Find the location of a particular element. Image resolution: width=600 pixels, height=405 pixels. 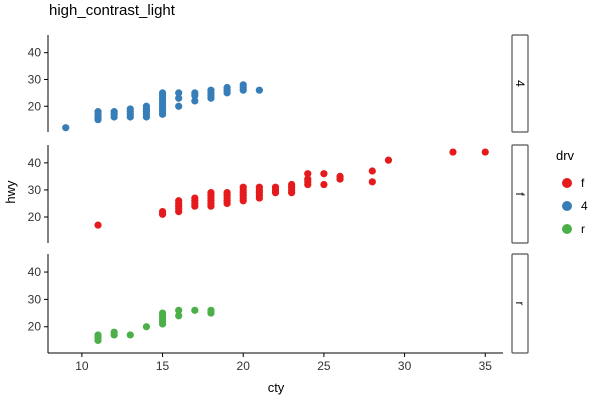

legend-label-4: 4 is located at coordinates (584, 206).